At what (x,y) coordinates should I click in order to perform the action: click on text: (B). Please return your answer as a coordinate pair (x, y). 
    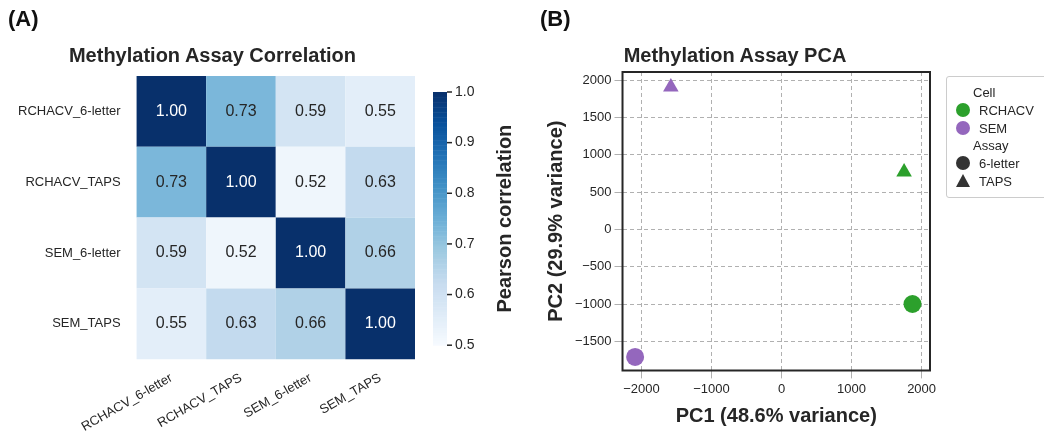
    Looking at the image, I should click on (555, 19).